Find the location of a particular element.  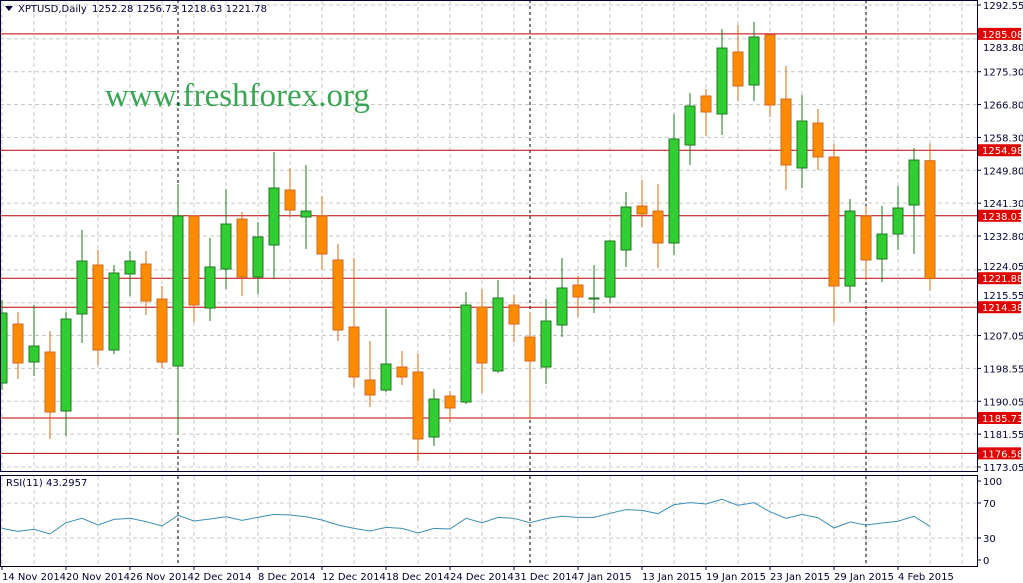

price-tick-label: 1198.55 is located at coordinates (1003, 369).